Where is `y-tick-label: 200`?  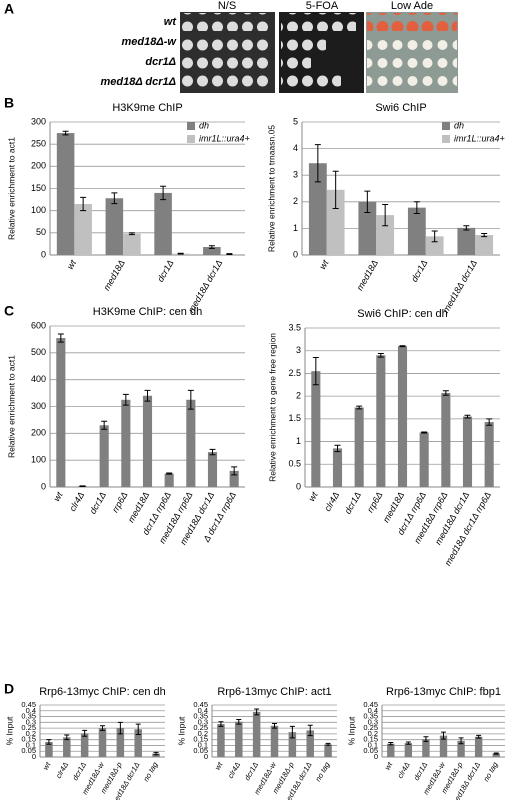 y-tick-label: 200 is located at coordinates (38, 166).